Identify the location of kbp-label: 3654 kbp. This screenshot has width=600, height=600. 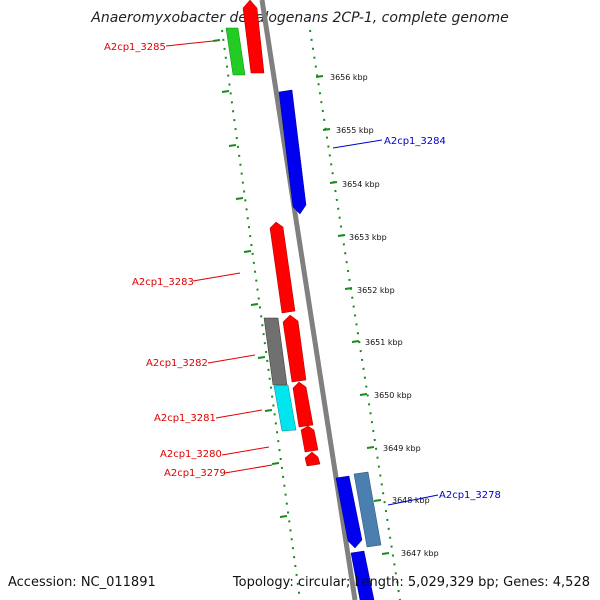
(361, 184).